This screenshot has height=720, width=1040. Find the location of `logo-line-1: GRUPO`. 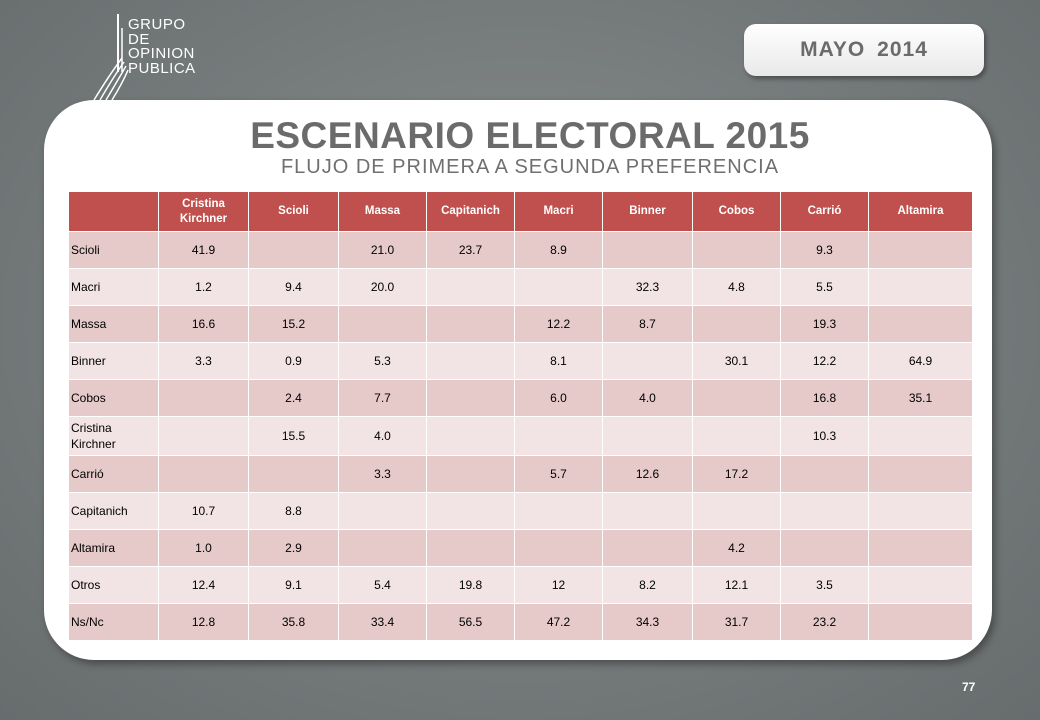

logo-line-1: GRUPO is located at coordinates (157, 24).